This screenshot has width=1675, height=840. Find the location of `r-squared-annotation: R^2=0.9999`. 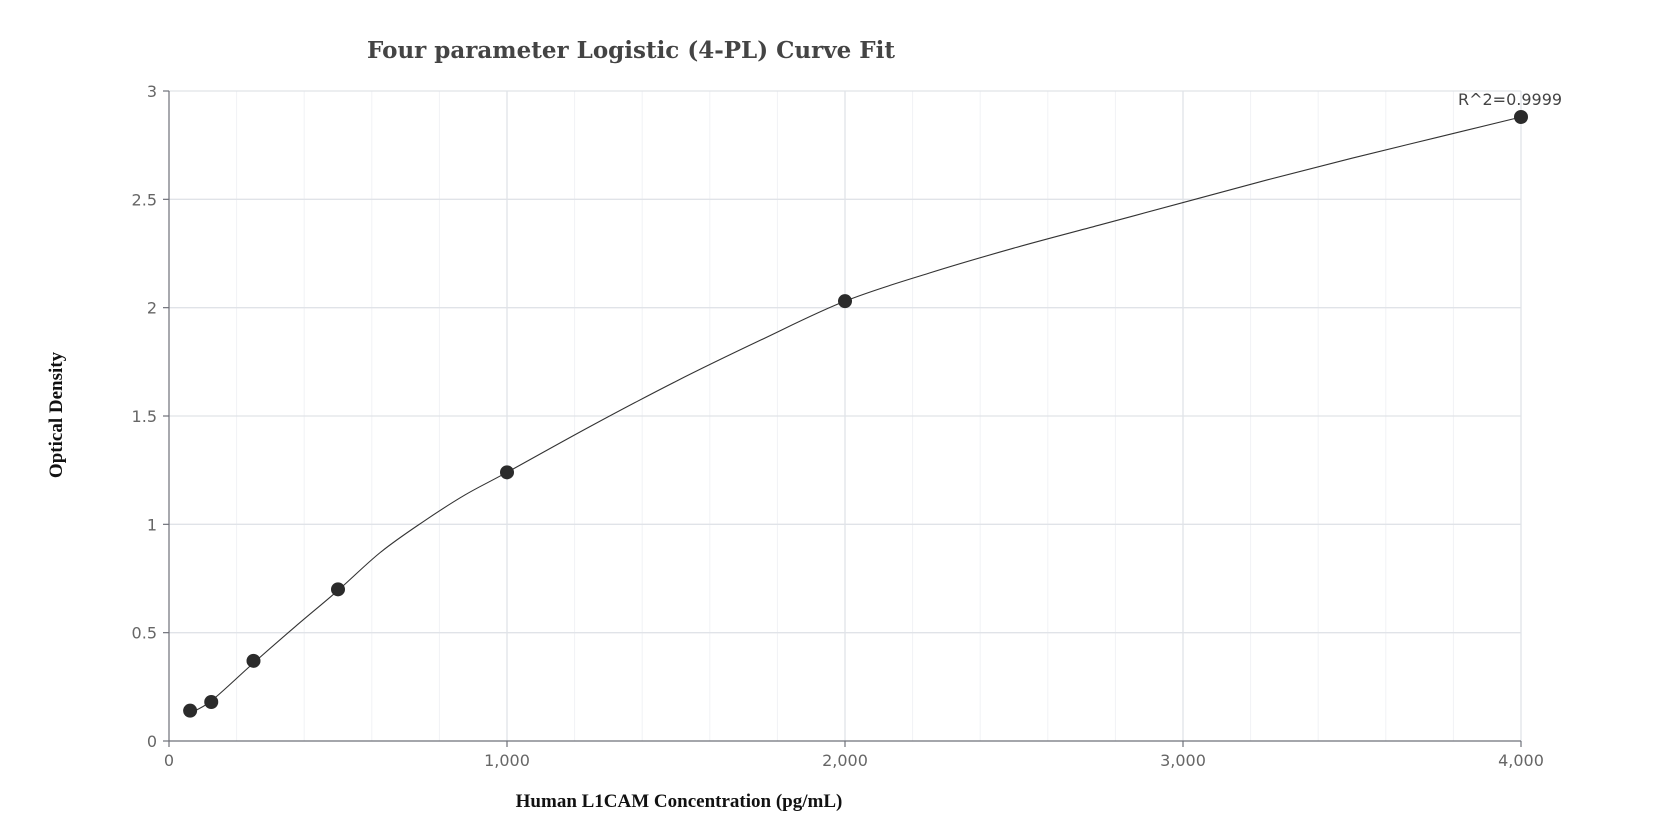

r-squared-annotation: R^2=0.9999 is located at coordinates (1510, 99).